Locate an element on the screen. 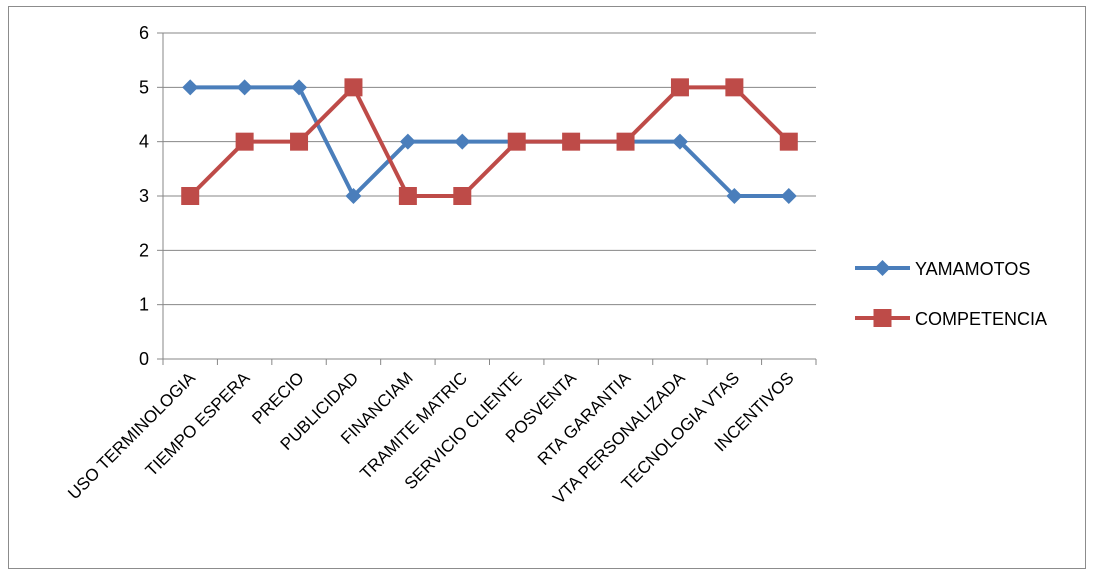 The height and width of the screenshot is (577, 1096). x-tick-label: TIEMPO ESPERA is located at coordinates (198, 424).